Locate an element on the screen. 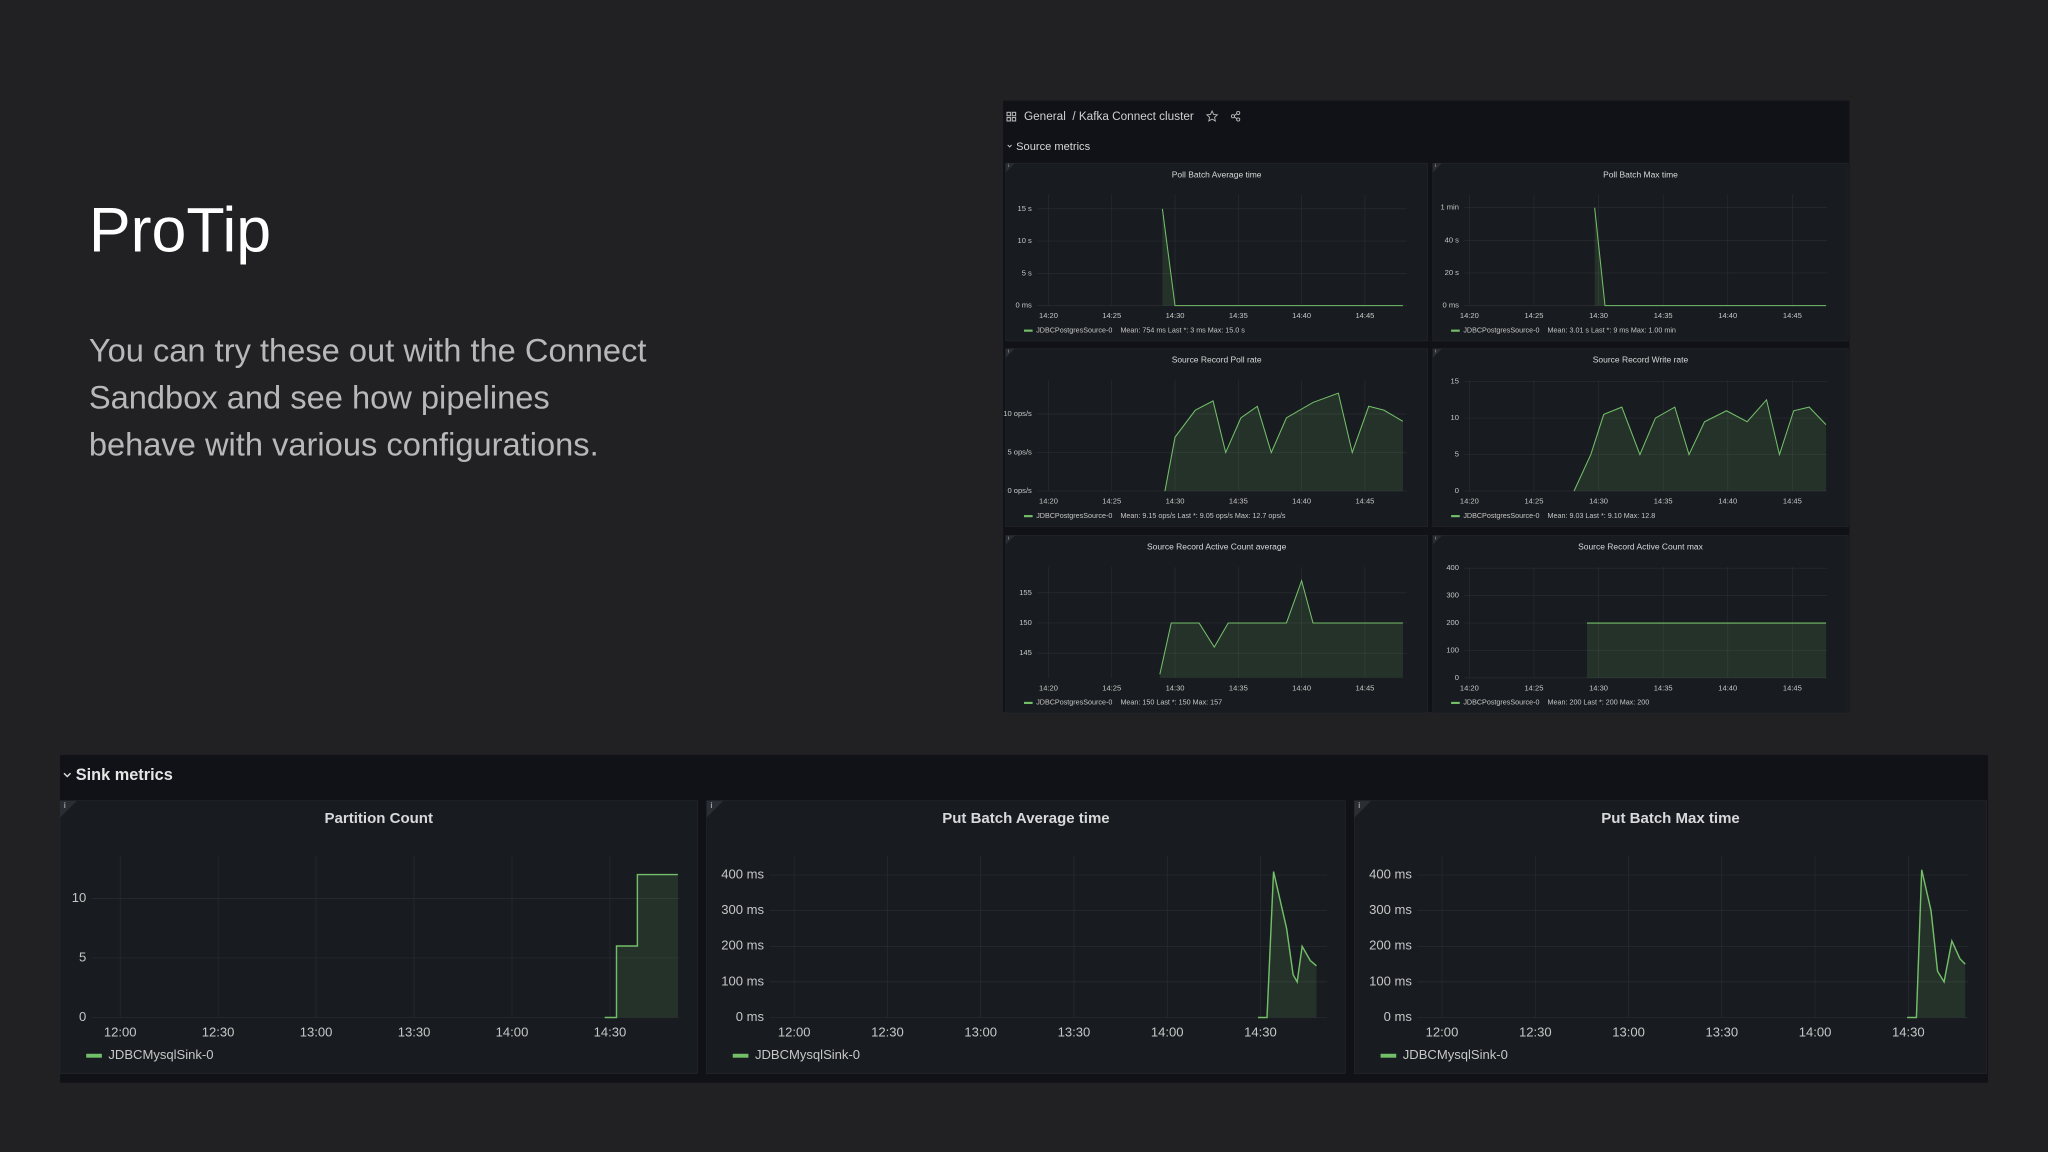  panel-title: Poll Batch Max time is located at coordinates (1640, 174).